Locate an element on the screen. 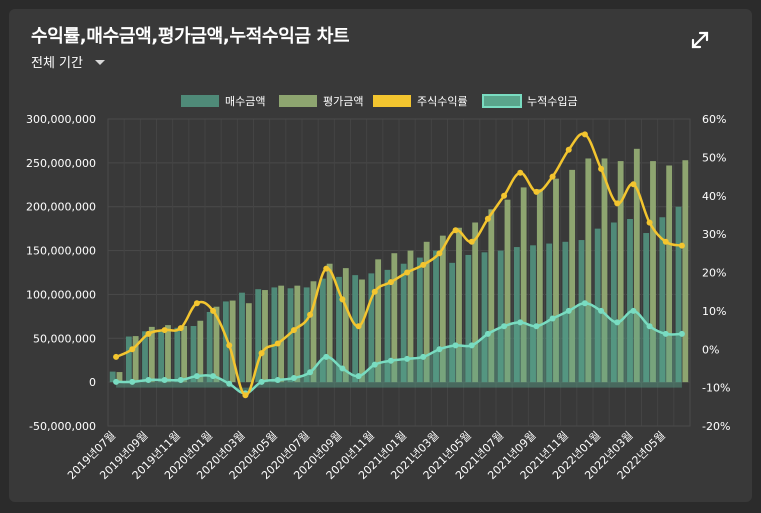 This screenshot has width=761, height=513. y-right-tick-label: 60% is located at coordinates (714, 119).